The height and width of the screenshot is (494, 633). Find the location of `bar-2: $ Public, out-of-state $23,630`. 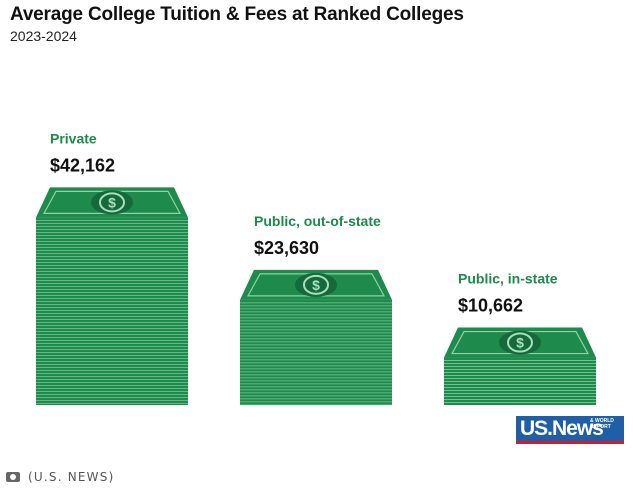

bar-2: $ Public, out-of-state $23,630 is located at coordinates (316, 309).